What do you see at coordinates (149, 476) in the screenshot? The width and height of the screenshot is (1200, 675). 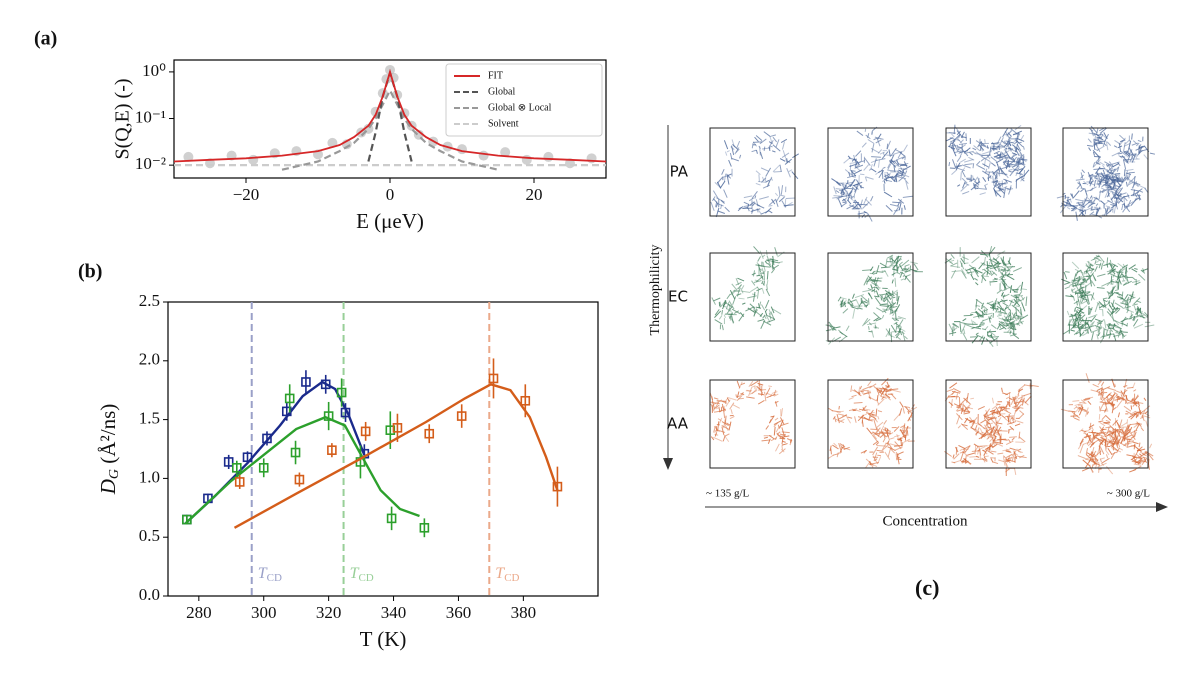 I see `y-tick-label: 1.0` at bounding box center [149, 476].